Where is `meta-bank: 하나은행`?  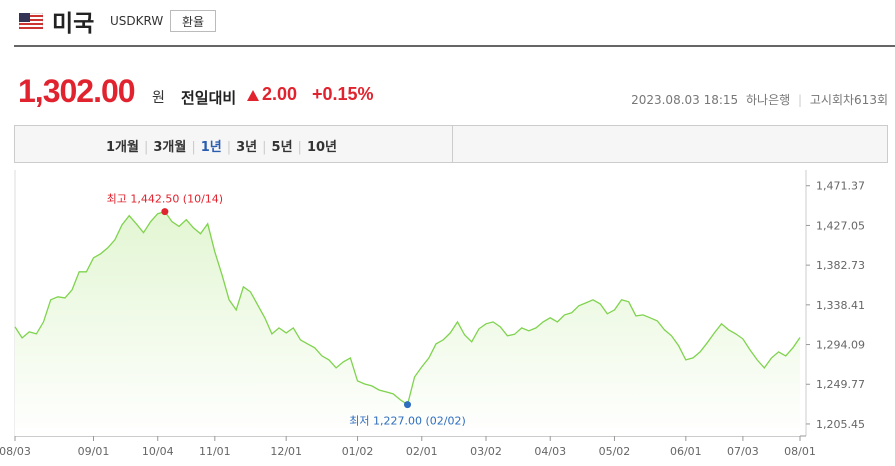
meta-bank: 하나은행 is located at coordinates (768, 100).